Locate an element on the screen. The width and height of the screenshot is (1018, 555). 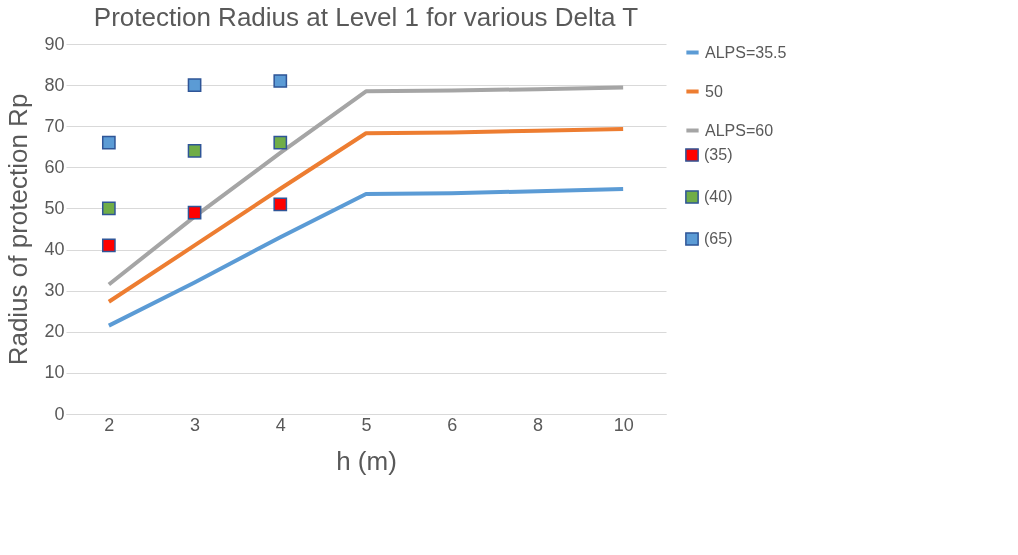
y-tick-label: 60 is located at coordinates (54, 166).